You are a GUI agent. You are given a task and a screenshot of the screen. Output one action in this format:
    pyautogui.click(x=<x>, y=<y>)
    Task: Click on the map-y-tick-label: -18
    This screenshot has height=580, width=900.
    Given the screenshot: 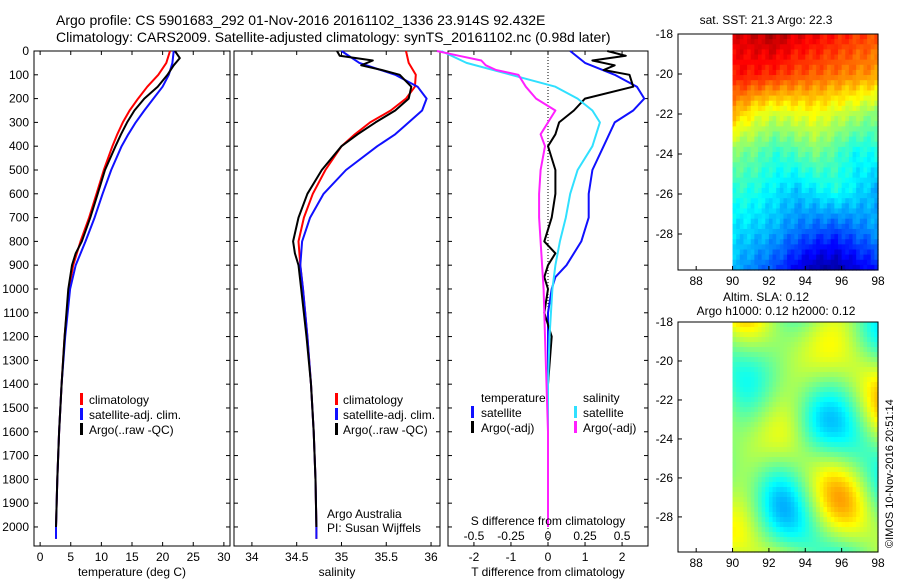 What is the action you would take?
    pyautogui.click(x=665, y=34)
    